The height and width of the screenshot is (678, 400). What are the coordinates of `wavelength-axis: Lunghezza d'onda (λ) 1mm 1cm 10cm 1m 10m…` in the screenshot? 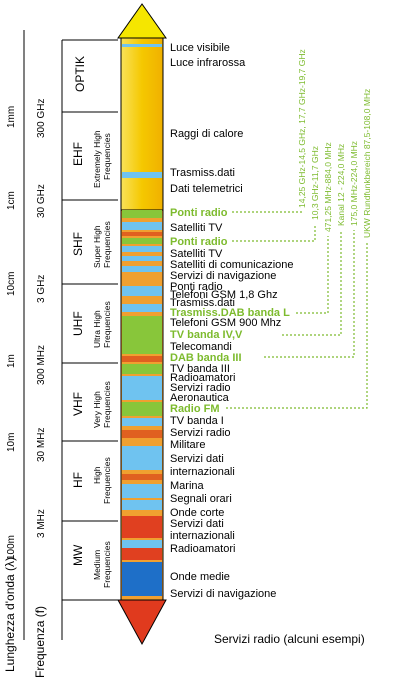 It's located at (14, 351).